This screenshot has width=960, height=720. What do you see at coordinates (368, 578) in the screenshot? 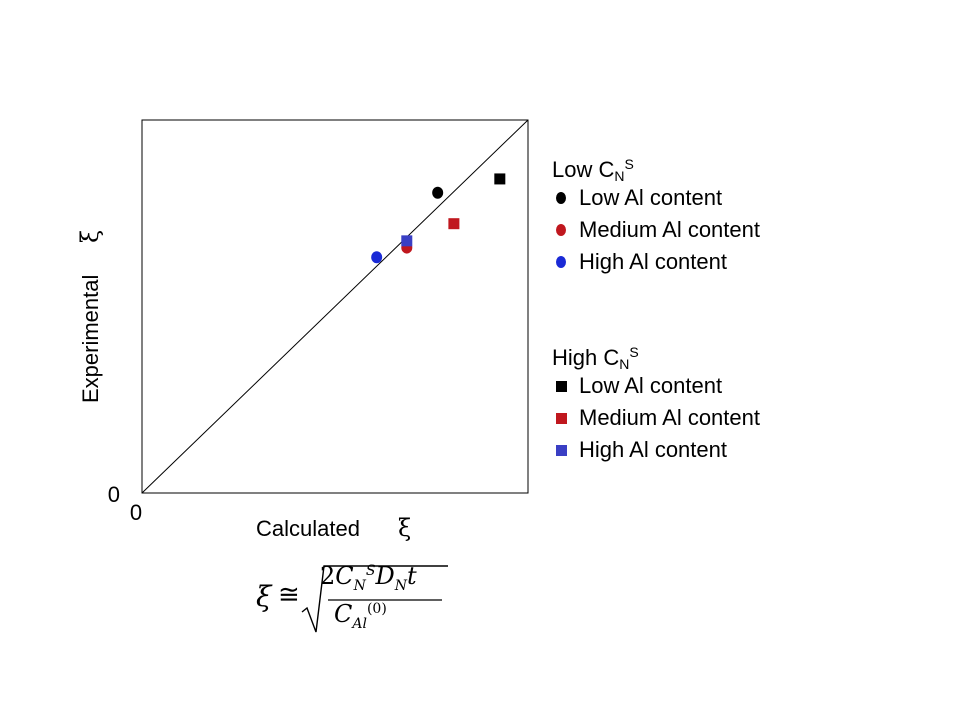
I see `formula-numerator: 2CNSDNt` at bounding box center [368, 578].